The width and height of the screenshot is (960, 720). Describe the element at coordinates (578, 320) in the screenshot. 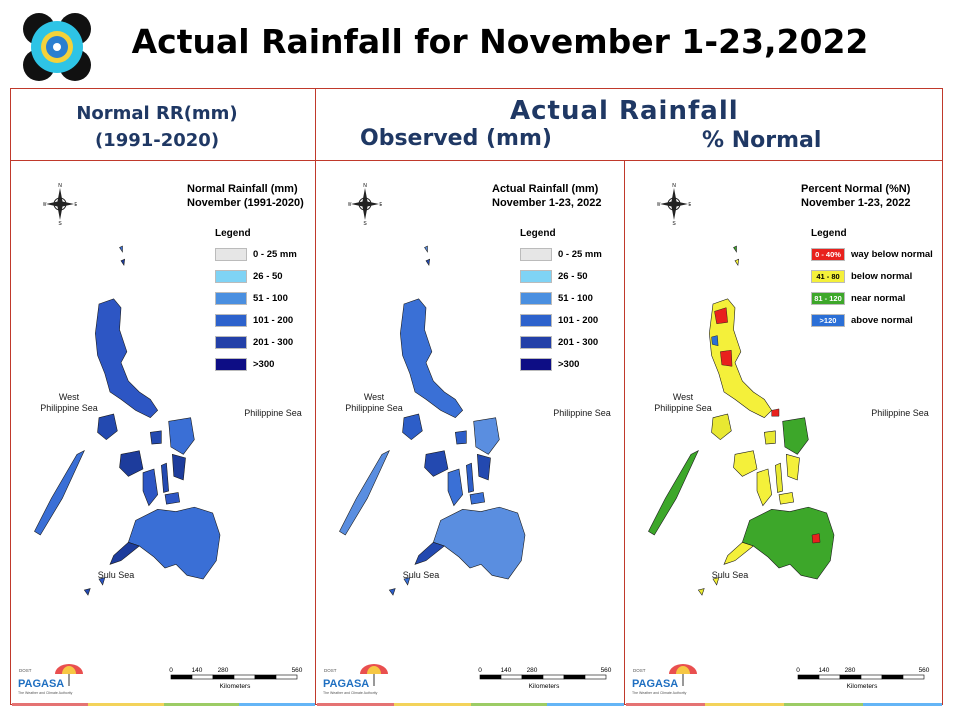

I see `legend-label: 101 - 200` at that location.